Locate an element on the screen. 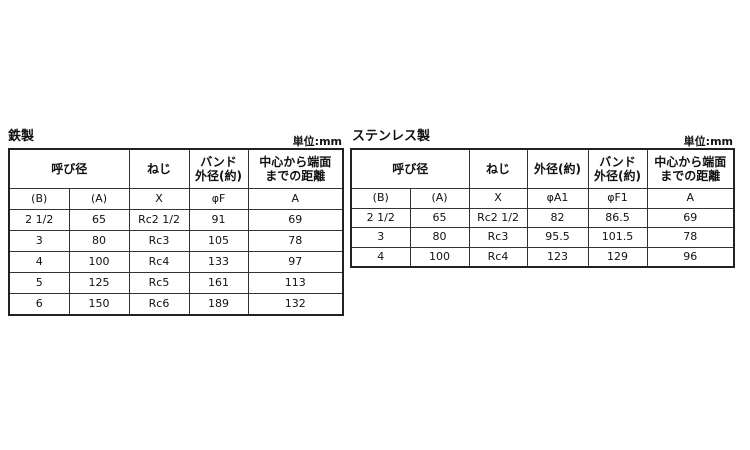 The width and height of the screenshot is (750, 450). table-cell: 123 is located at coordinates (557, 257).